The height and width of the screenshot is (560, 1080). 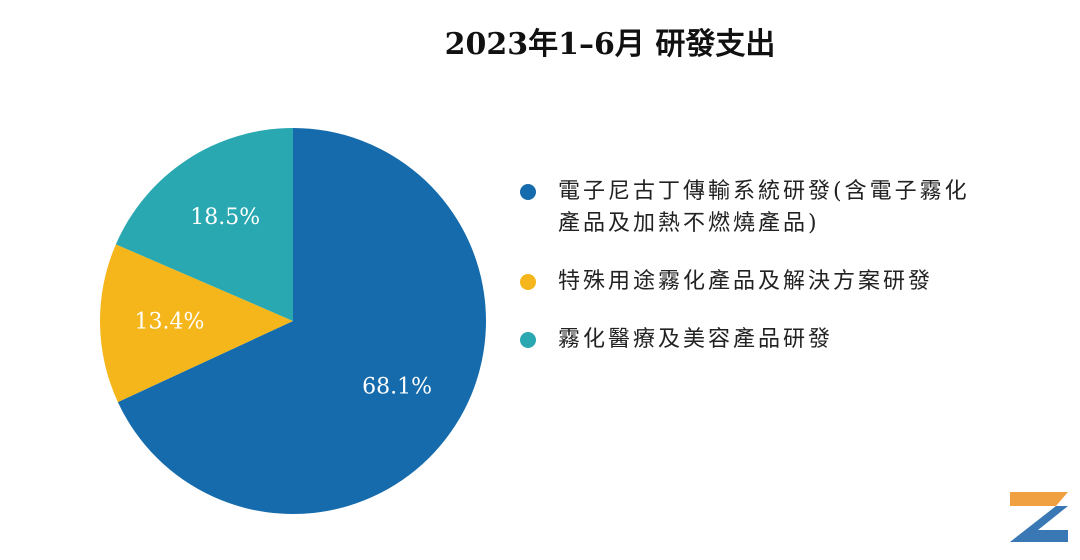 I want to click on chart-title: 2023年1–6月 研發支出, so click(x=610, y=44).